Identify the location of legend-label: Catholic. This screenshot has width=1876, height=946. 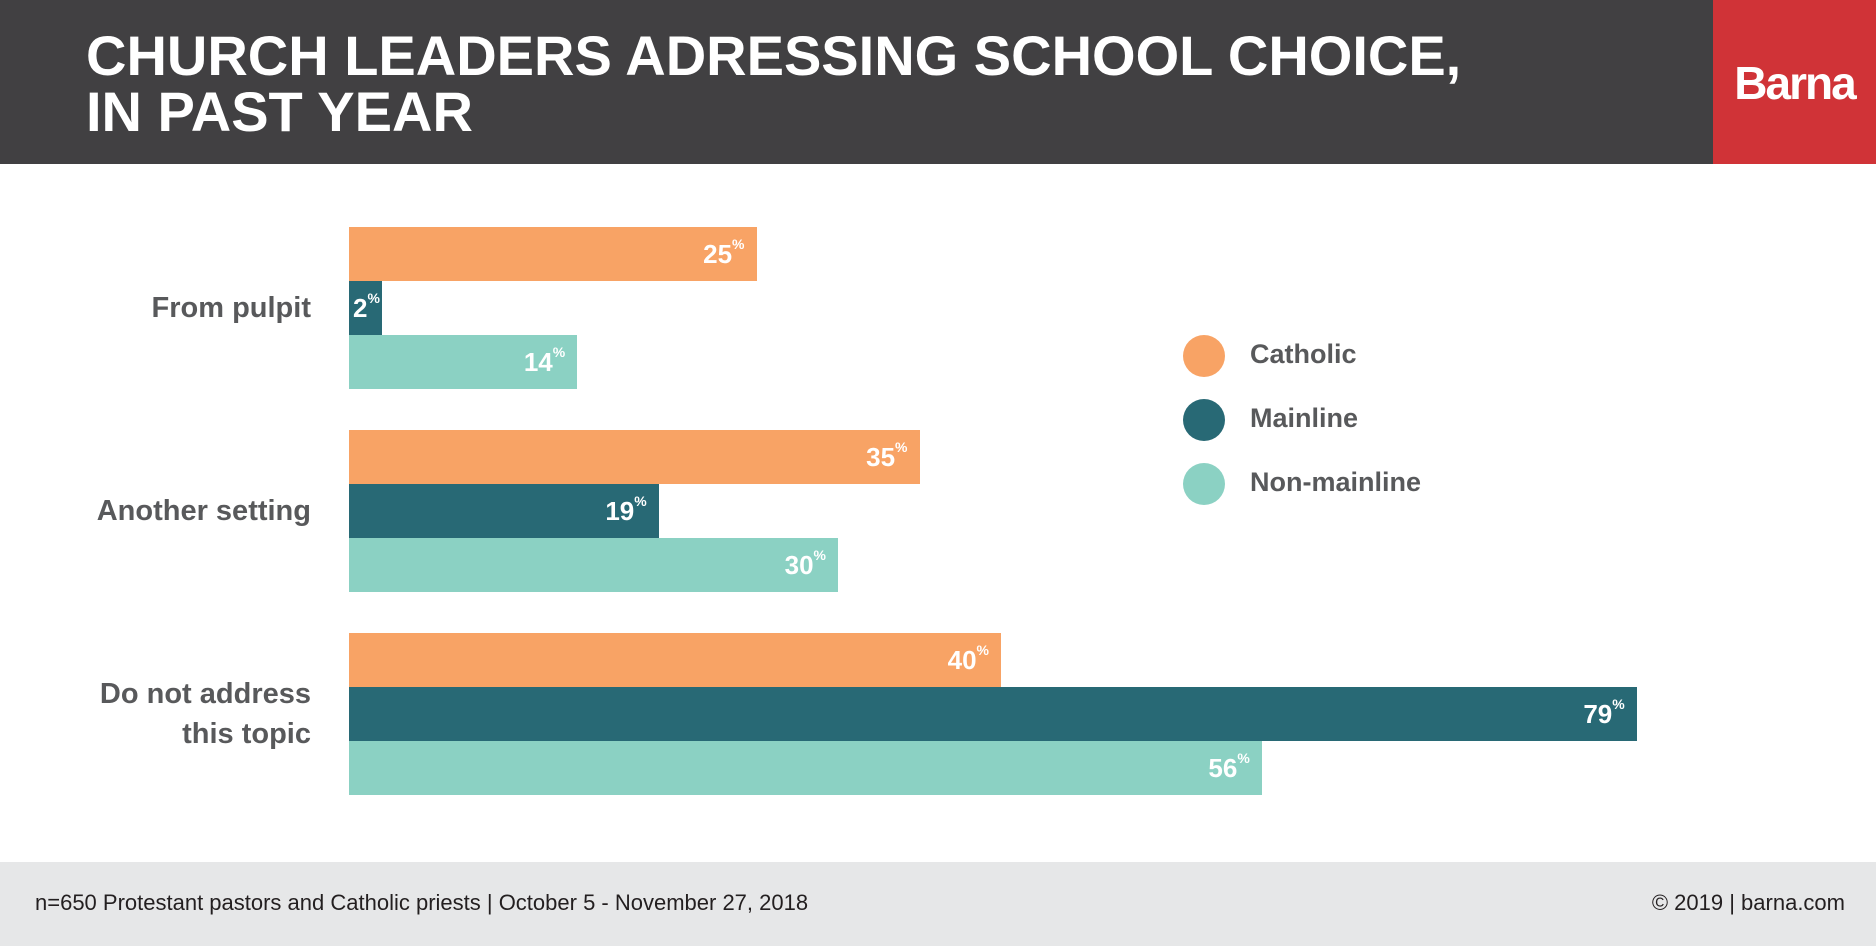
(1303, 354).